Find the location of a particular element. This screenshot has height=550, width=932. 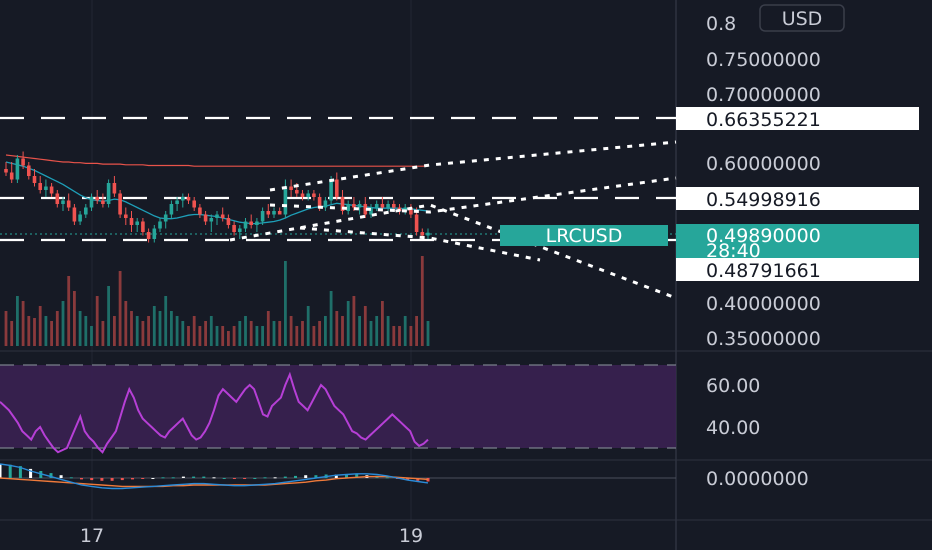

currency-badge: USD is located at coordinates (802, 18).